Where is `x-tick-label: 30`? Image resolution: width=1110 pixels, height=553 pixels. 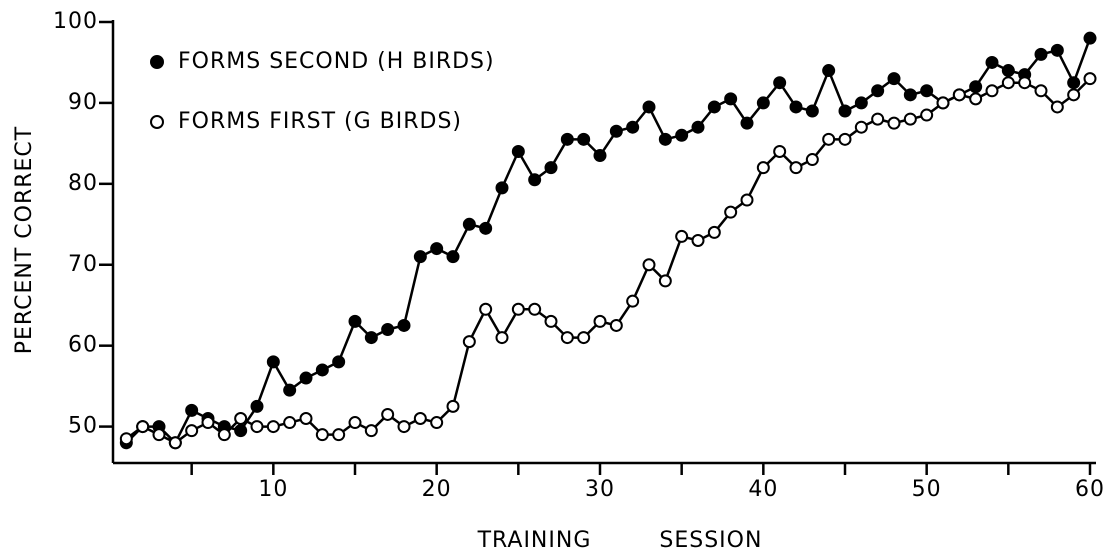
x-tick-label: 30 is located at coordinates (600, 489).